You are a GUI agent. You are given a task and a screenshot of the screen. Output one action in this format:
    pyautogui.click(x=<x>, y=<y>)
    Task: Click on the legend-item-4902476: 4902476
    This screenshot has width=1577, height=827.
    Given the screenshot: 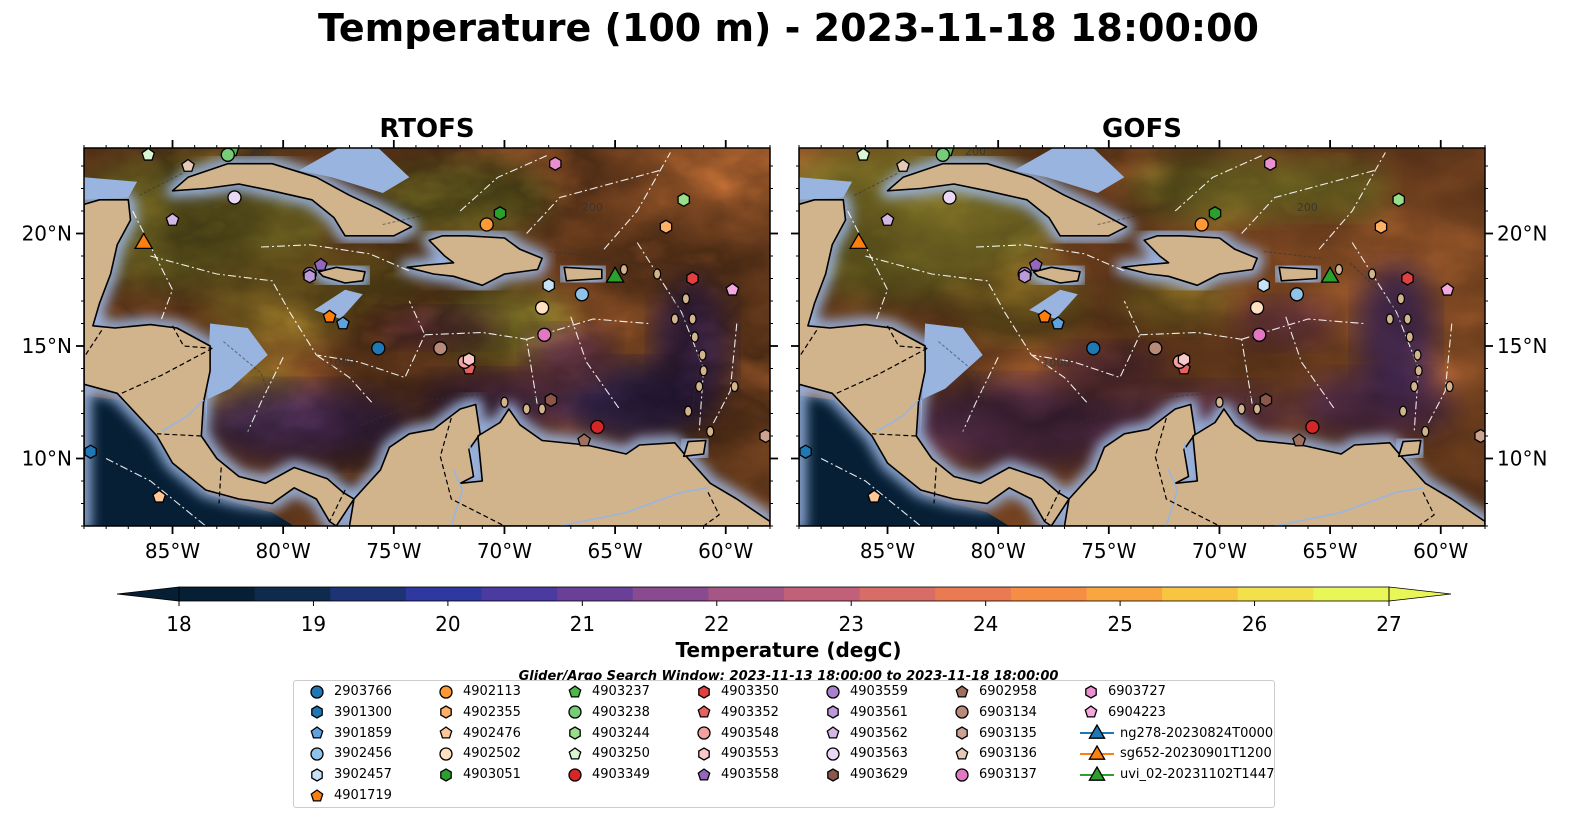 What is the action you would take?
    pyautogui.click(x=478, y=734)
    